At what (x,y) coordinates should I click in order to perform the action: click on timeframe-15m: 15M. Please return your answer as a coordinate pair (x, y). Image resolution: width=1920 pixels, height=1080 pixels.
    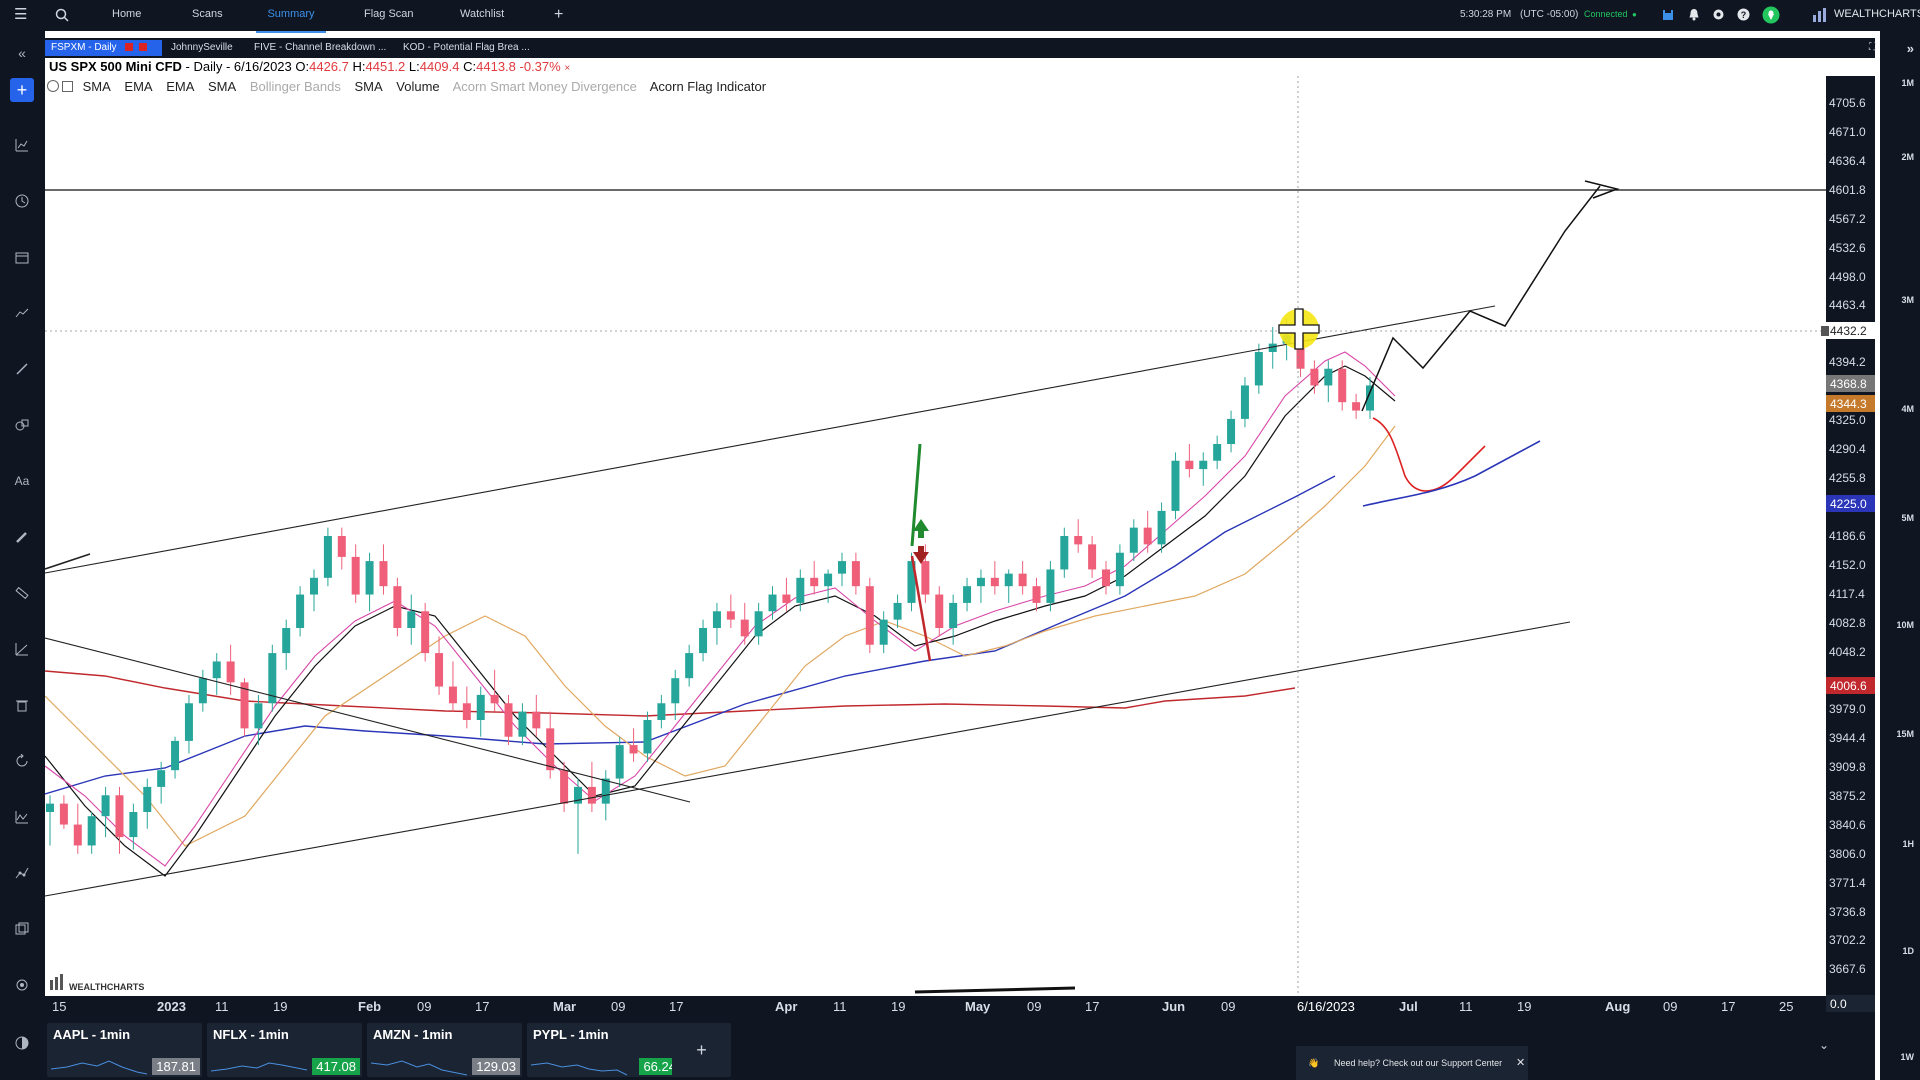
    Looking at the image, I should click on (1905, 734).